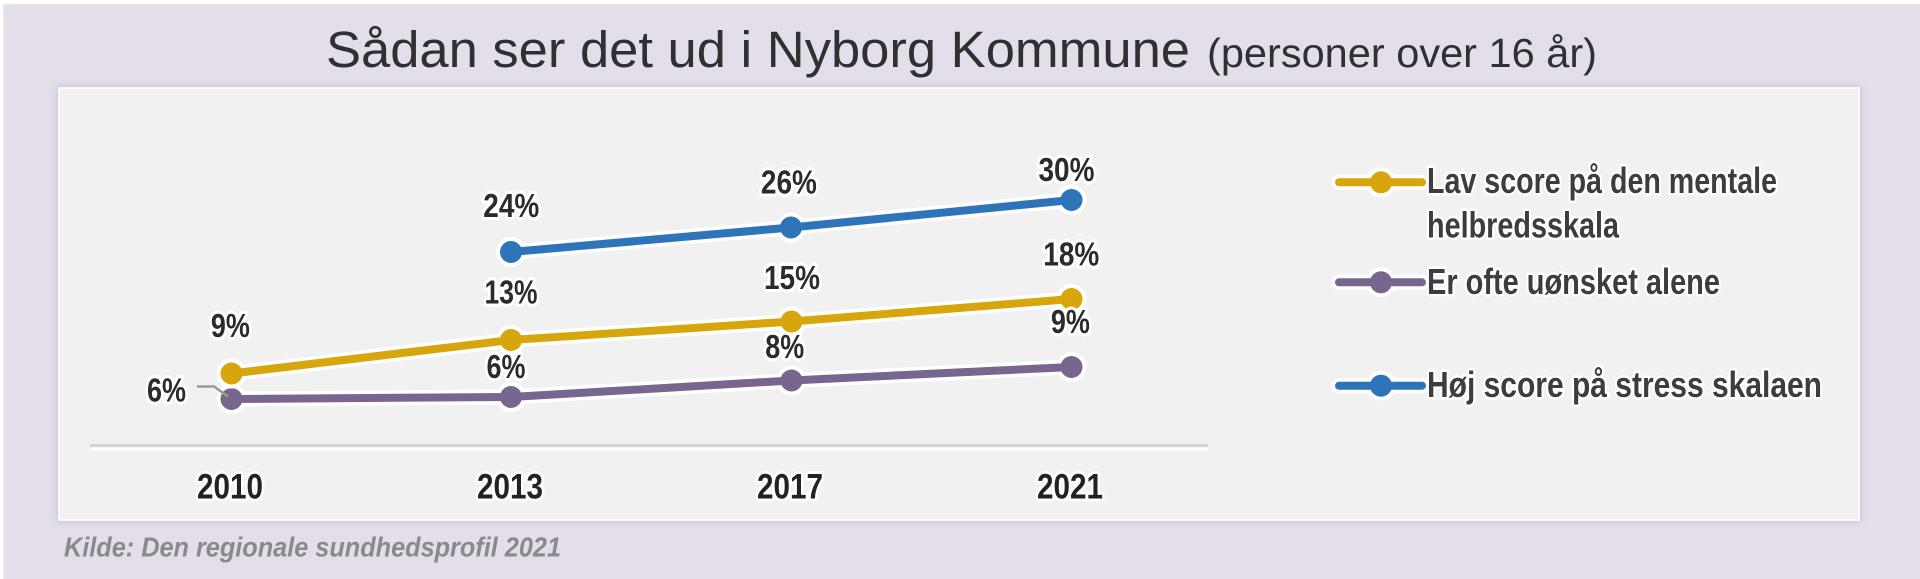 The image size is (1920, 579). Describe the element at coordinates (1573, 281) in the screenshot. I see `svg-text: Er ofte uønsket alene` at that location.